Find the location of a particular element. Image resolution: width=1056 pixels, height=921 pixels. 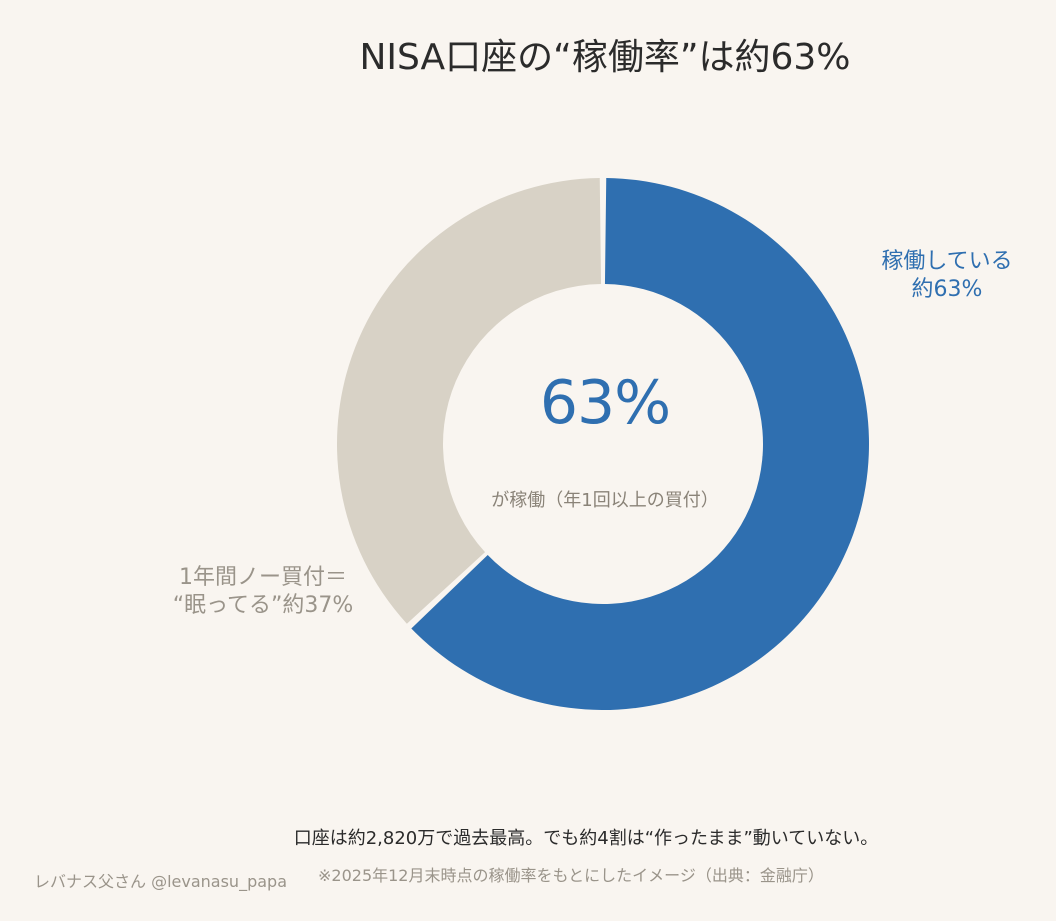

slice-label-active-line2: 約63% is located at coordinates (947, 289).